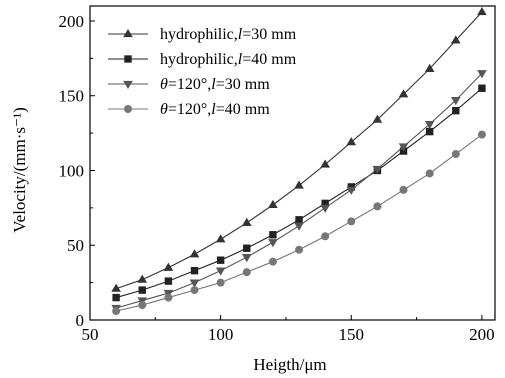 The image size is (505, 378). I want to click on legend-entry: hydrophilic,l=40 mm, so click(202, 59).